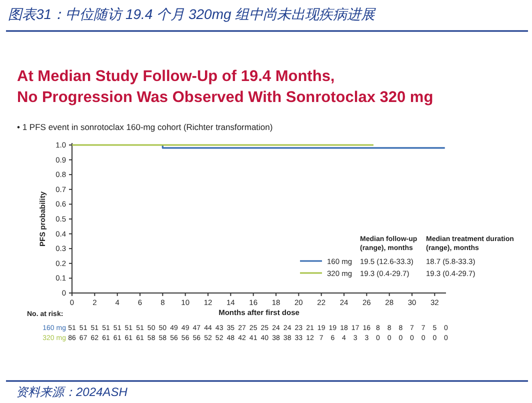  I want to click on chart-title: 图表31：中位随访 19.4 个月 320mg 组中尚未出现疾病进展, so click(192, 14).